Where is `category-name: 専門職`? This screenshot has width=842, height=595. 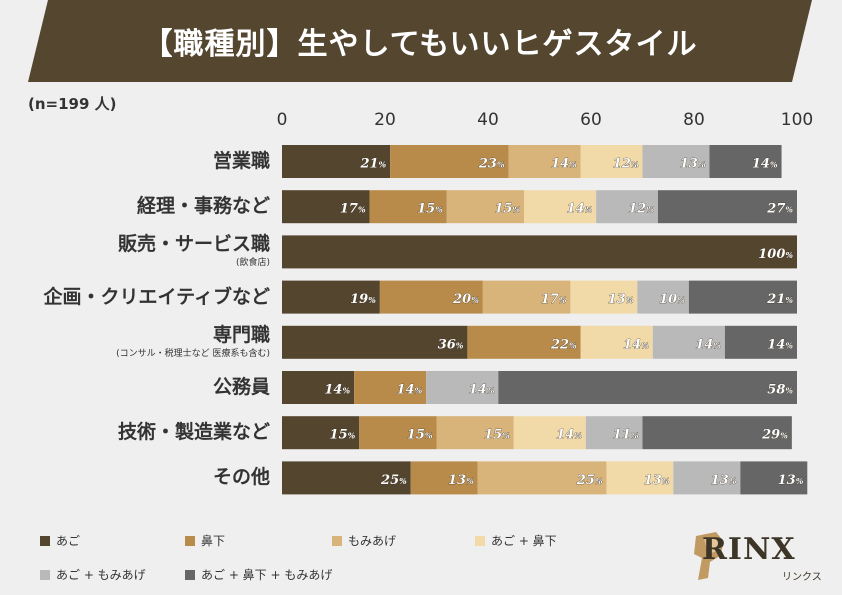 category-name: 専門職 is located at coordinates (241, 334).